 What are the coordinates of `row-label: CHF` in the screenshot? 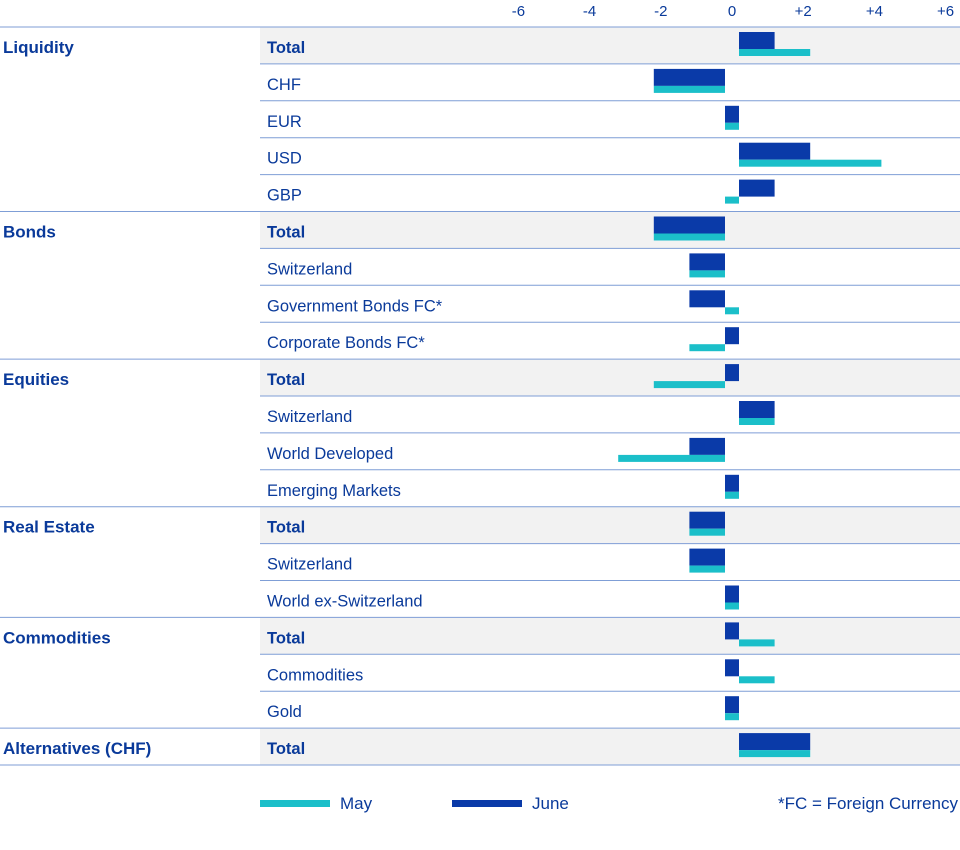 It's located at (284, 85).